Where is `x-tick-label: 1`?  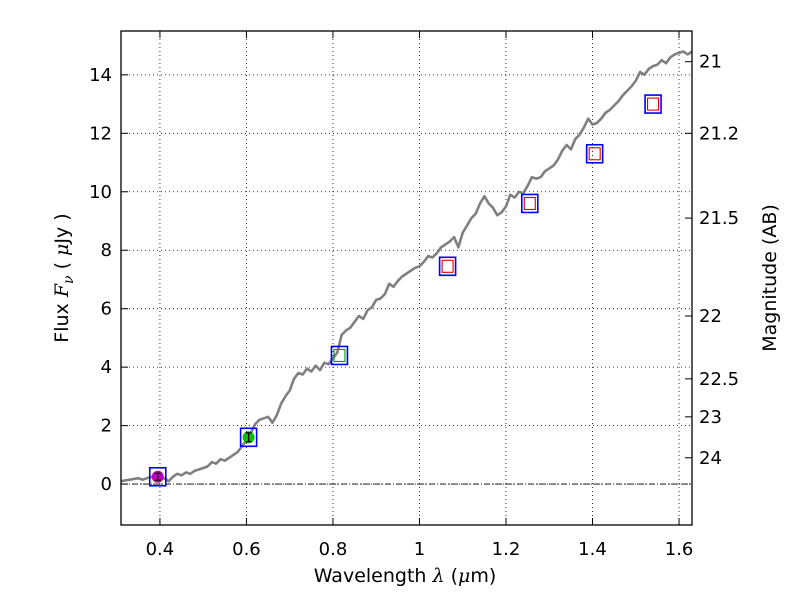 x-tick-label: 1 is located at coordinates (419, 549).